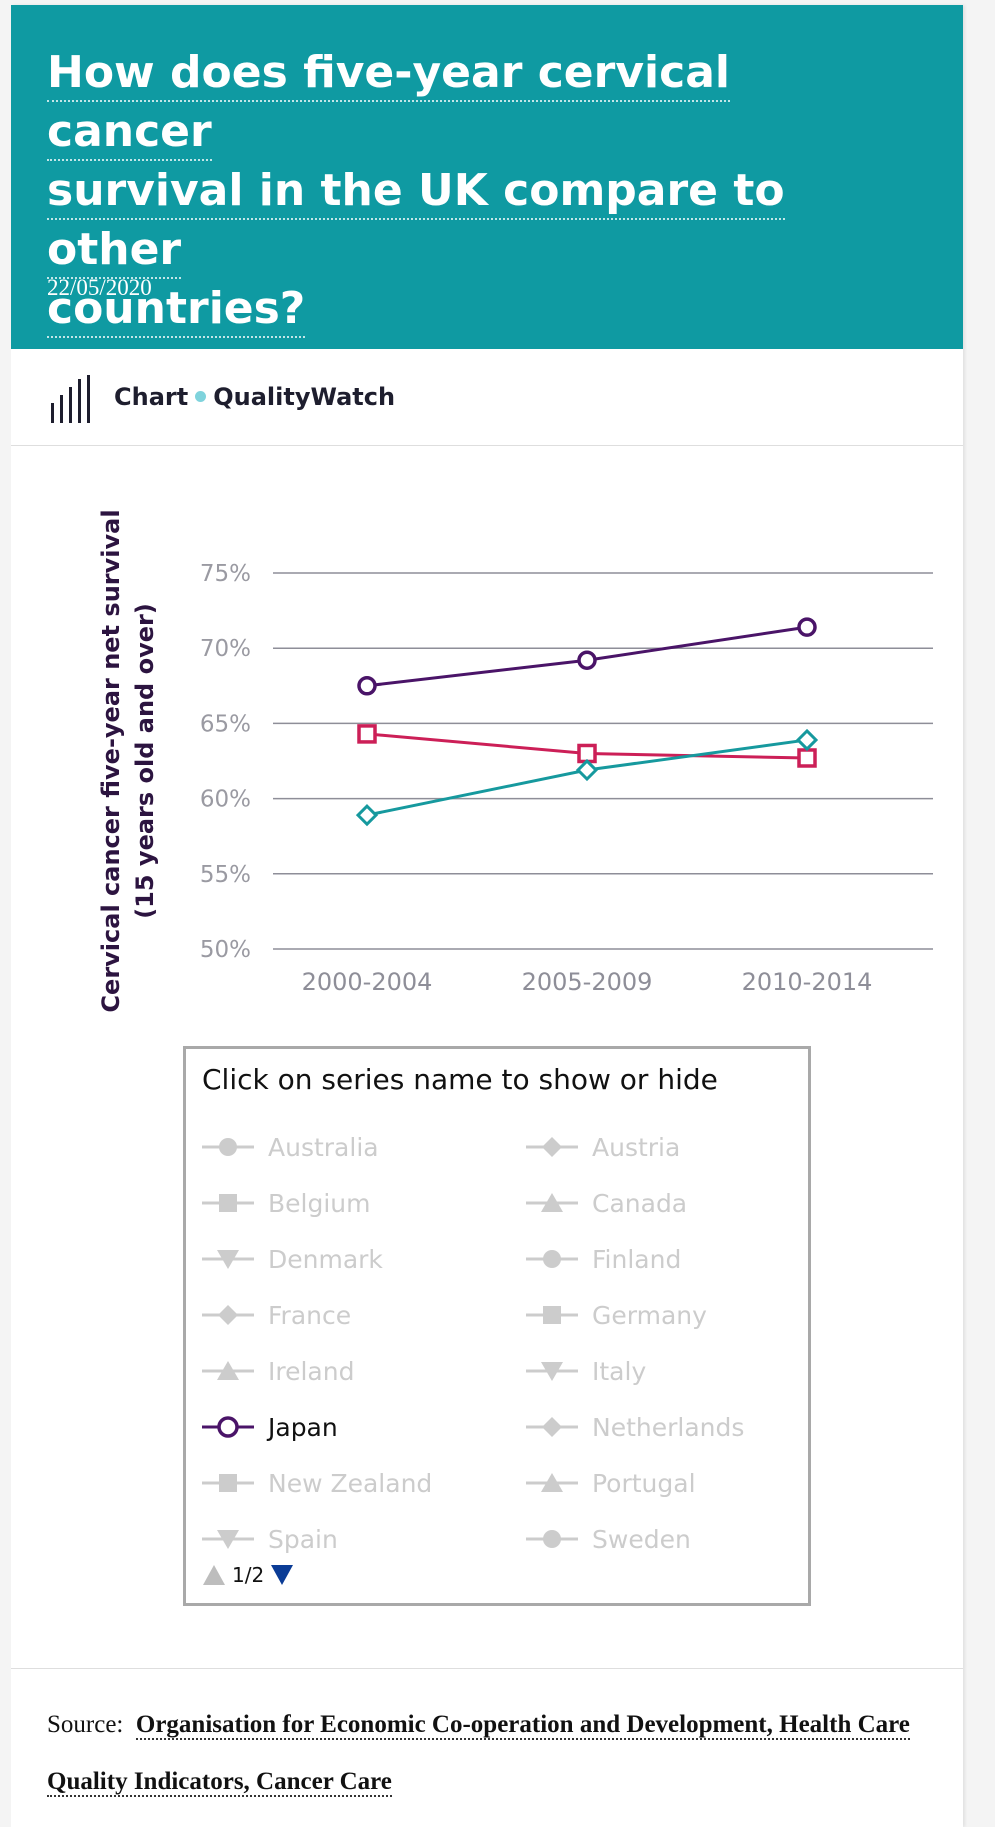 This screenshot has height=1827, width=995. I want to click on legend-item-label: Finland, so click(637, 1259).